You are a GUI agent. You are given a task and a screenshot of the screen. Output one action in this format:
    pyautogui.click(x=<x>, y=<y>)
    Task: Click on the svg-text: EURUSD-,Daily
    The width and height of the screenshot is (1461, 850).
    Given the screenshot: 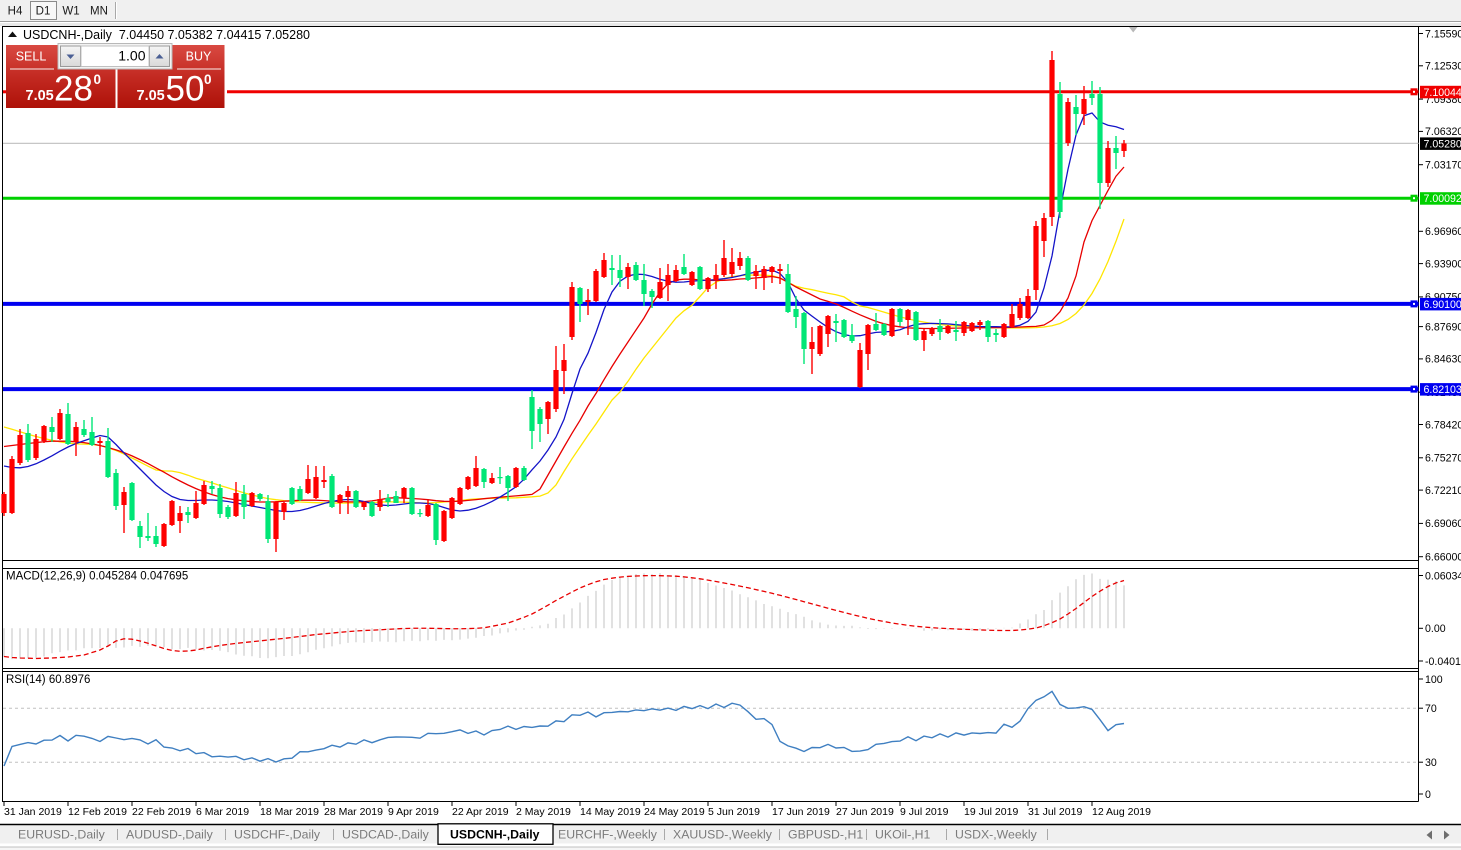 What is the action you would take?
    pyautogui.click(x=62, y=835)
    